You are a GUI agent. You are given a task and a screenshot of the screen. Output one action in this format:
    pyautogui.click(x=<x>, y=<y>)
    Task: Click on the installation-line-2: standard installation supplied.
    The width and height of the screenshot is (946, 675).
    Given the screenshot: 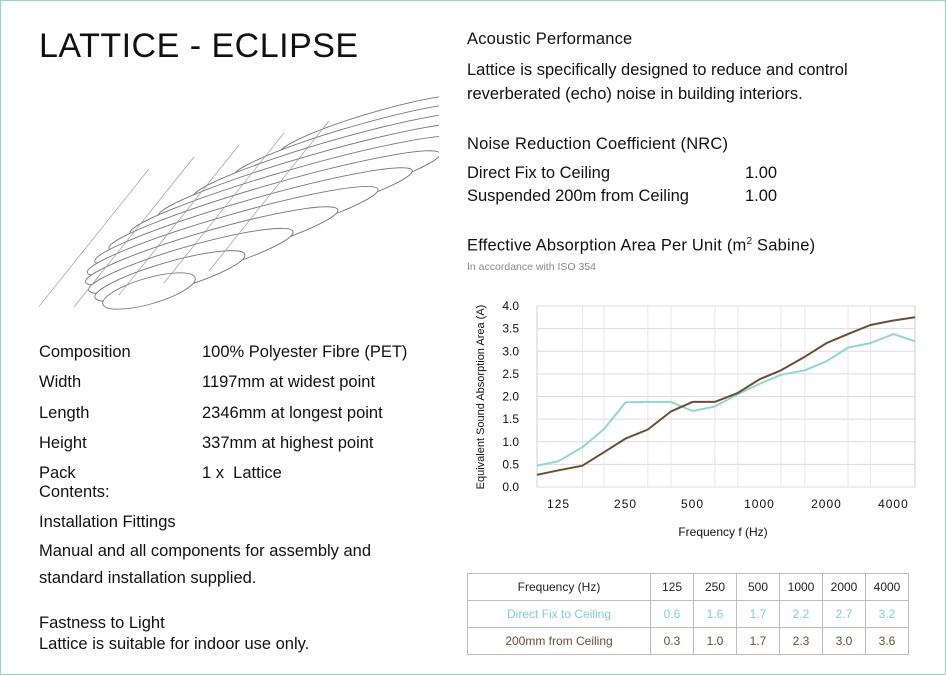 What is the action you would take?
    pyautogui.click(x=148, y=578)
    